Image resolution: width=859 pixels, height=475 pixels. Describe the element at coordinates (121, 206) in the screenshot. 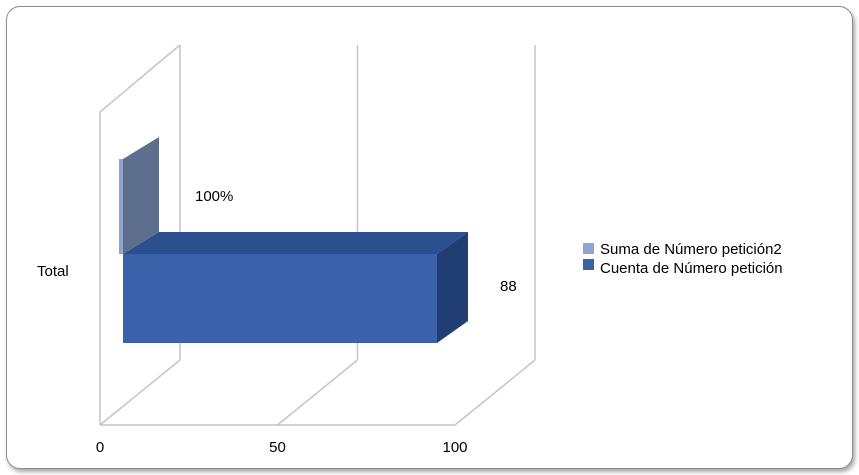

I see `bar-suma-front` at that location.